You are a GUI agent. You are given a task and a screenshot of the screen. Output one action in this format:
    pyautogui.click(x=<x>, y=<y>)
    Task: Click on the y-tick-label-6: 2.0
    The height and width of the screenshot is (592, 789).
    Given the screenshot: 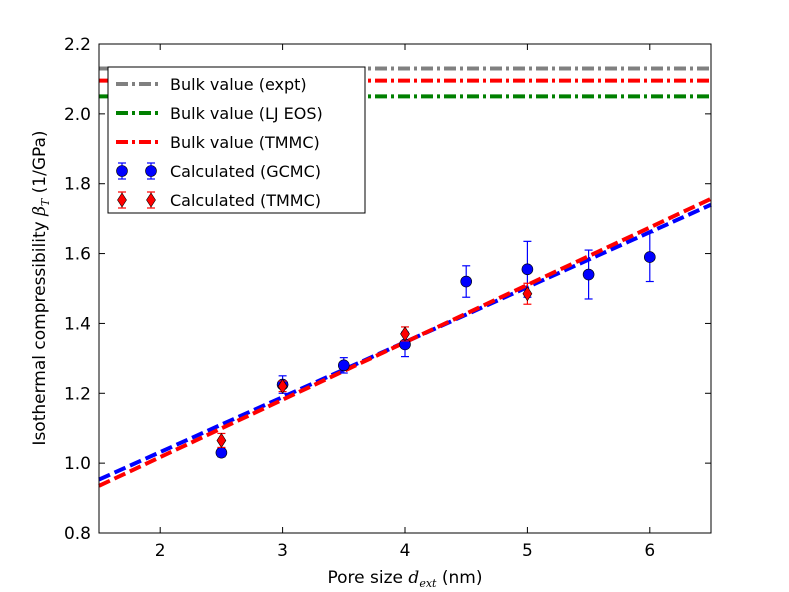 What is the action you would take?
    pyautogui.click(x=77, y=115)
    